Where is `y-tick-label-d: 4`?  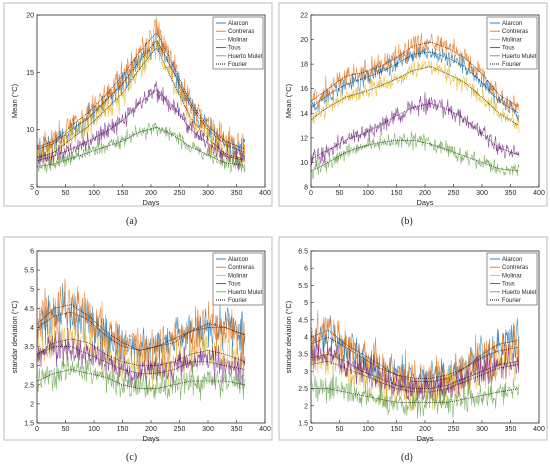 y-tick-label-d: 4 is located at coordinates (306, 338).